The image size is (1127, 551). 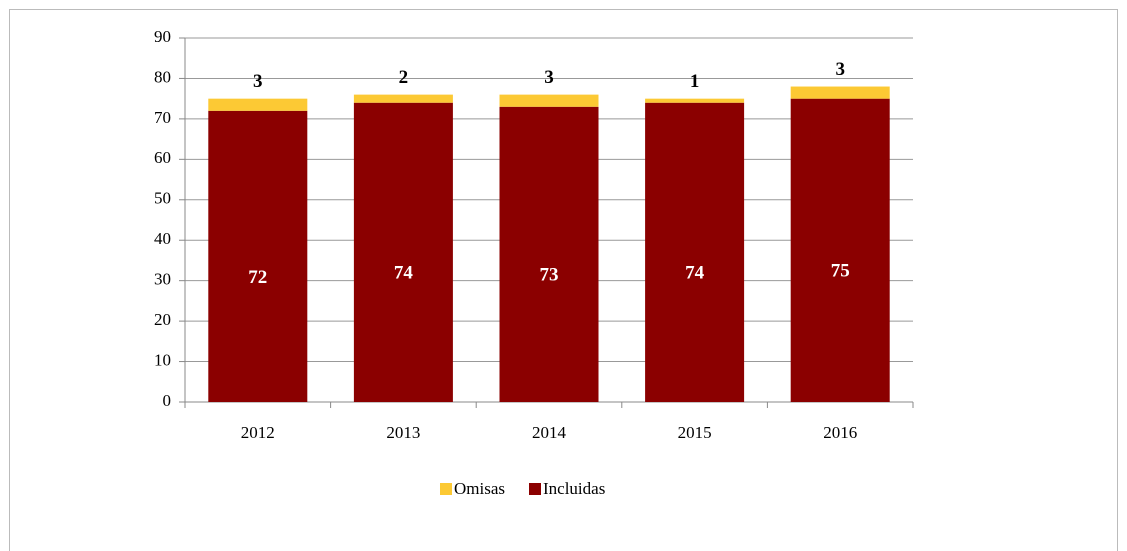 I want to click on x-tick-label: 2014, so click(x=549, y=432).